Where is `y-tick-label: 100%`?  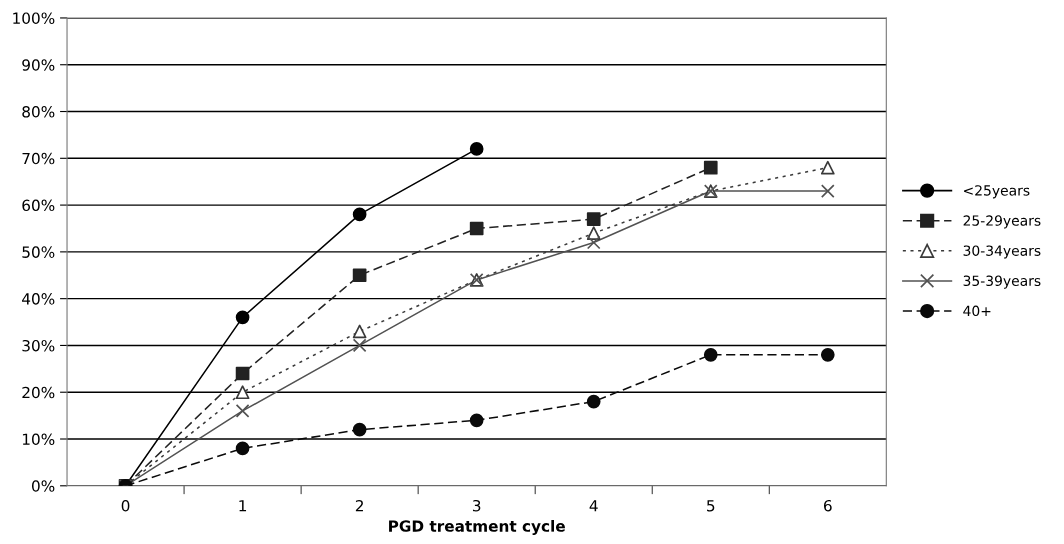
y-tick-label: 100% is located at coordinates (34, 18).